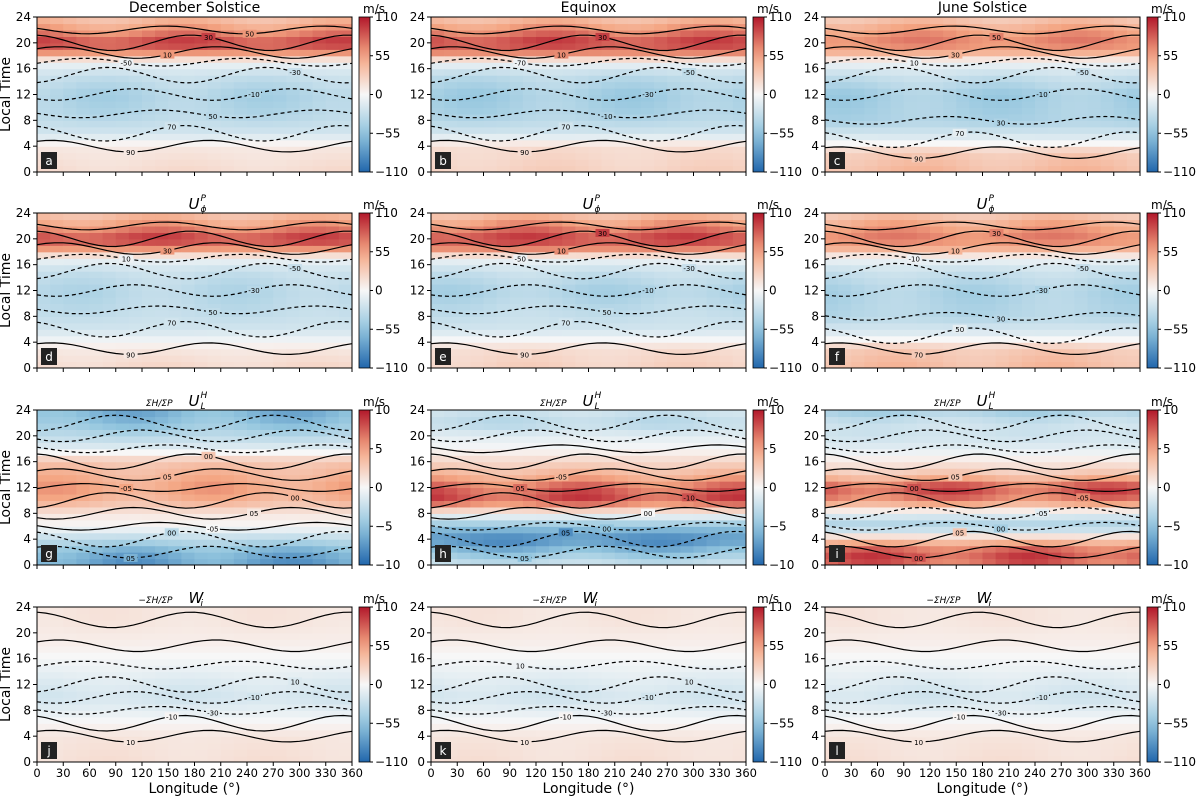  Describe the element at coordinates (955, 252) in the screenshot. I see `contour-label: 10` at that location.